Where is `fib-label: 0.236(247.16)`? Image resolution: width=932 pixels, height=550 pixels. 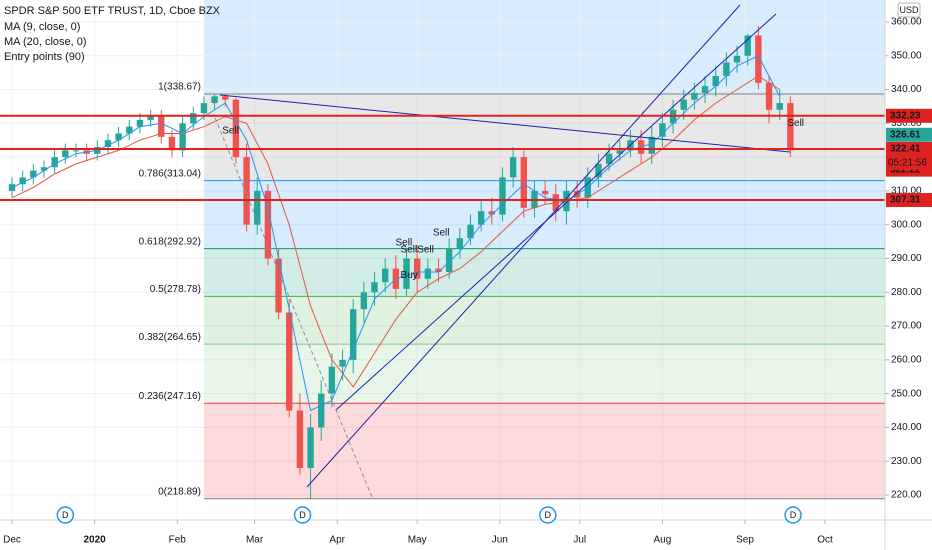
fib-label: 0.236(247.16) is located at coordinates (170, 396).